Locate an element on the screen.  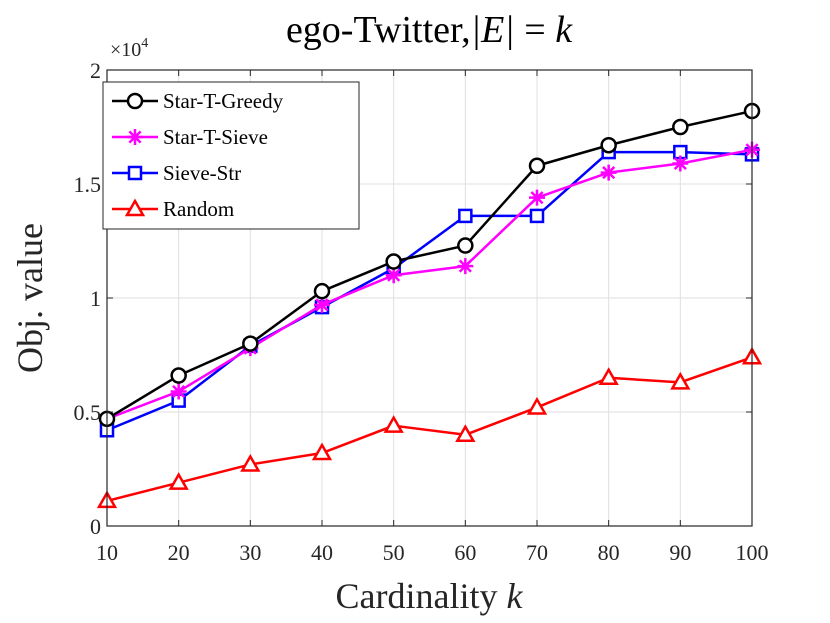
legend-box is located at coordinates (231, 155).